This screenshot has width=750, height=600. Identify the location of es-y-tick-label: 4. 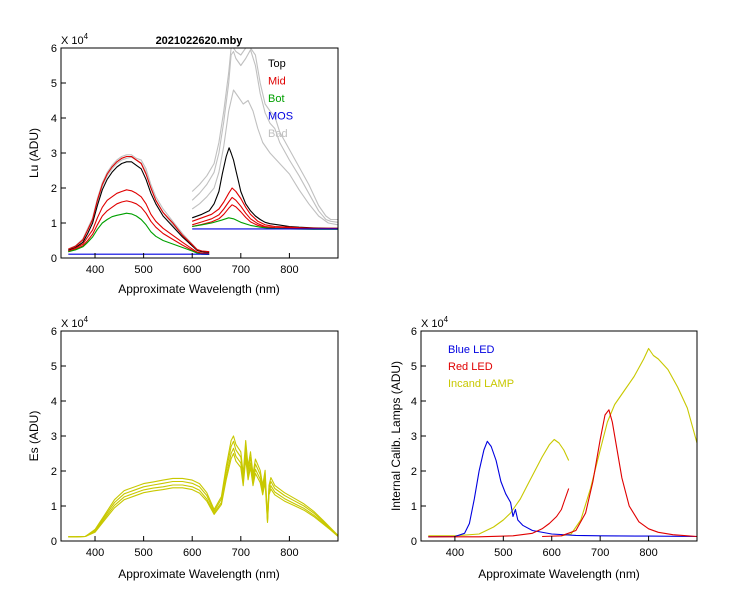
(54, 402).